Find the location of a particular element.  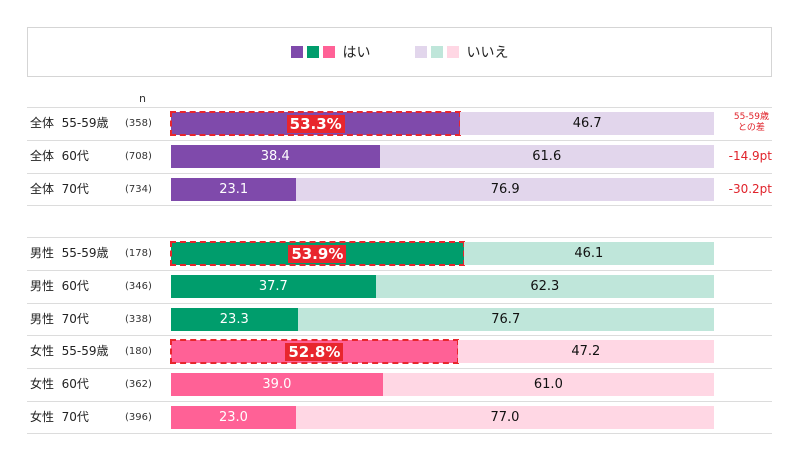

stacked-bar: 23.3 76.7 is located at coordinates (442, 319).